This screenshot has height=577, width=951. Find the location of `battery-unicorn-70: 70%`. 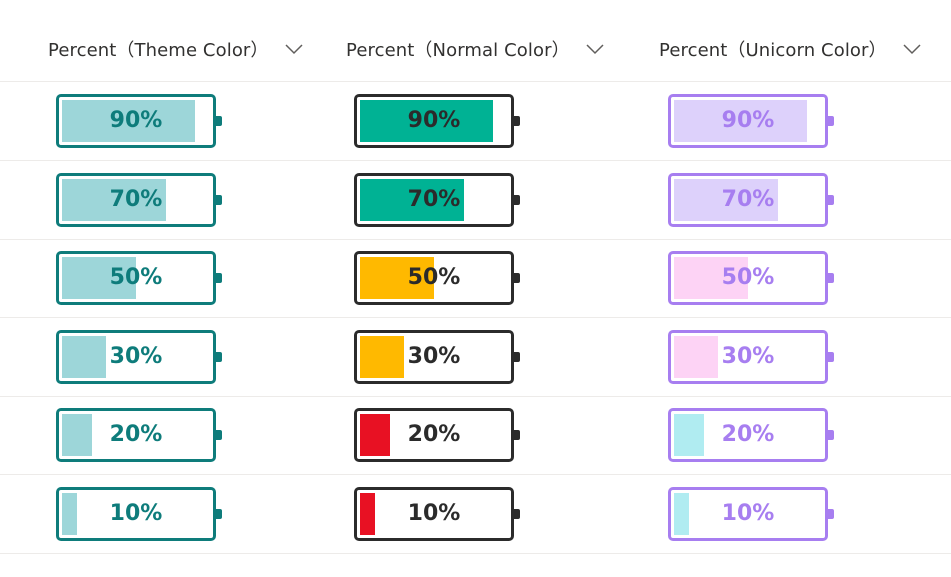

battery-unicorn-70: 70% is located at coordinates (751, 200).